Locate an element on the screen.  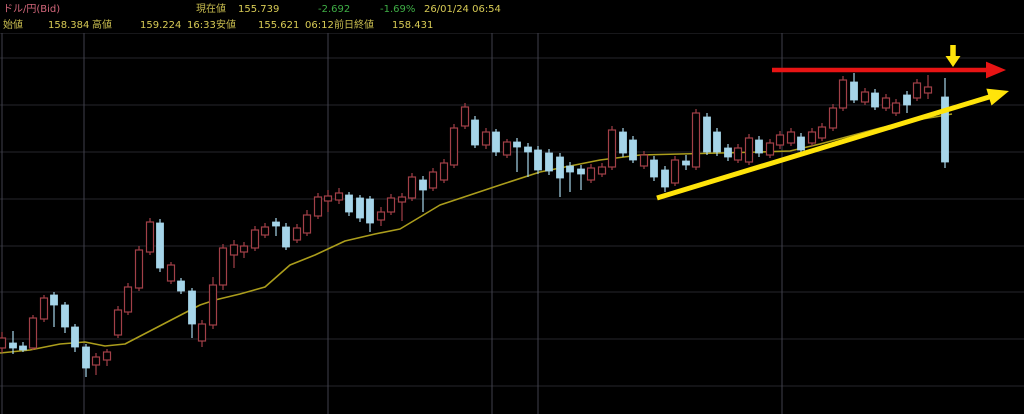
high-value: 159.224 is located at coordinates (161, 25).